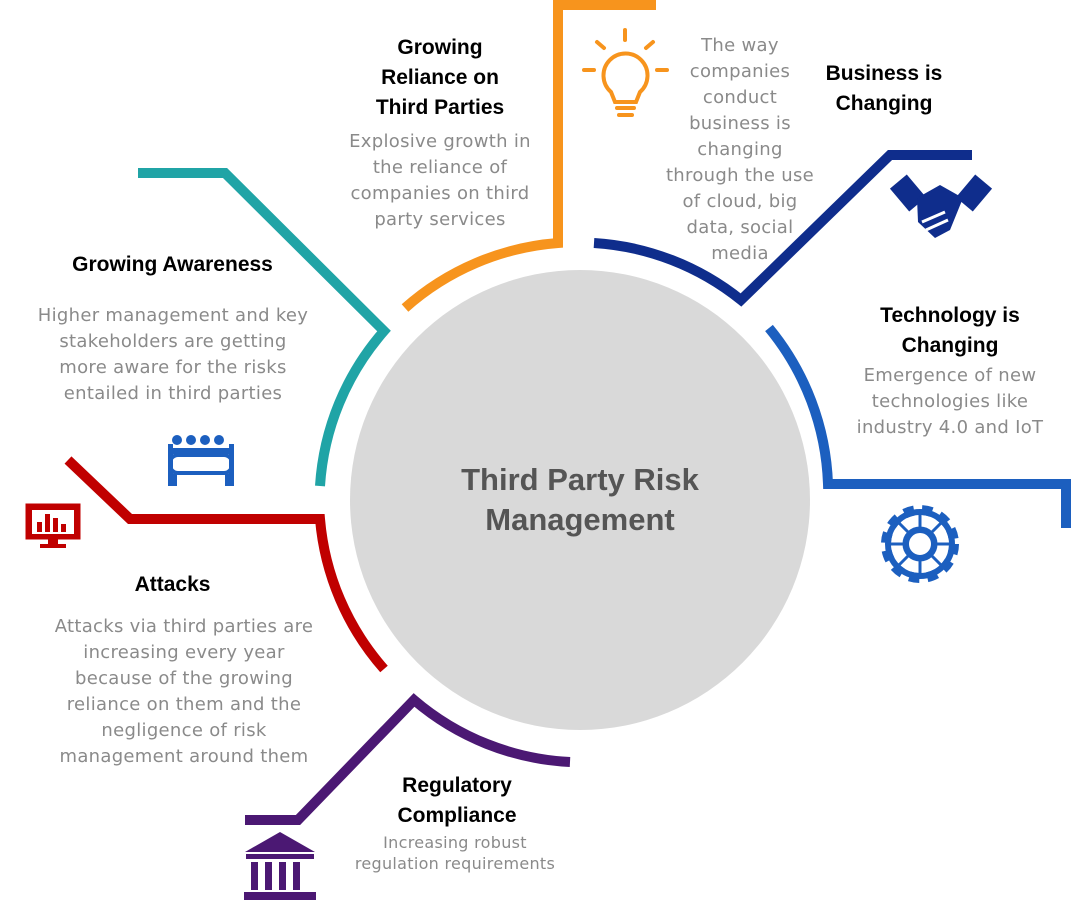 This screenshot has height=903, width=1077. Describe the element at coordinates (740, 97) in the screenshot. I see `business-desc-line: conduct` at that location.